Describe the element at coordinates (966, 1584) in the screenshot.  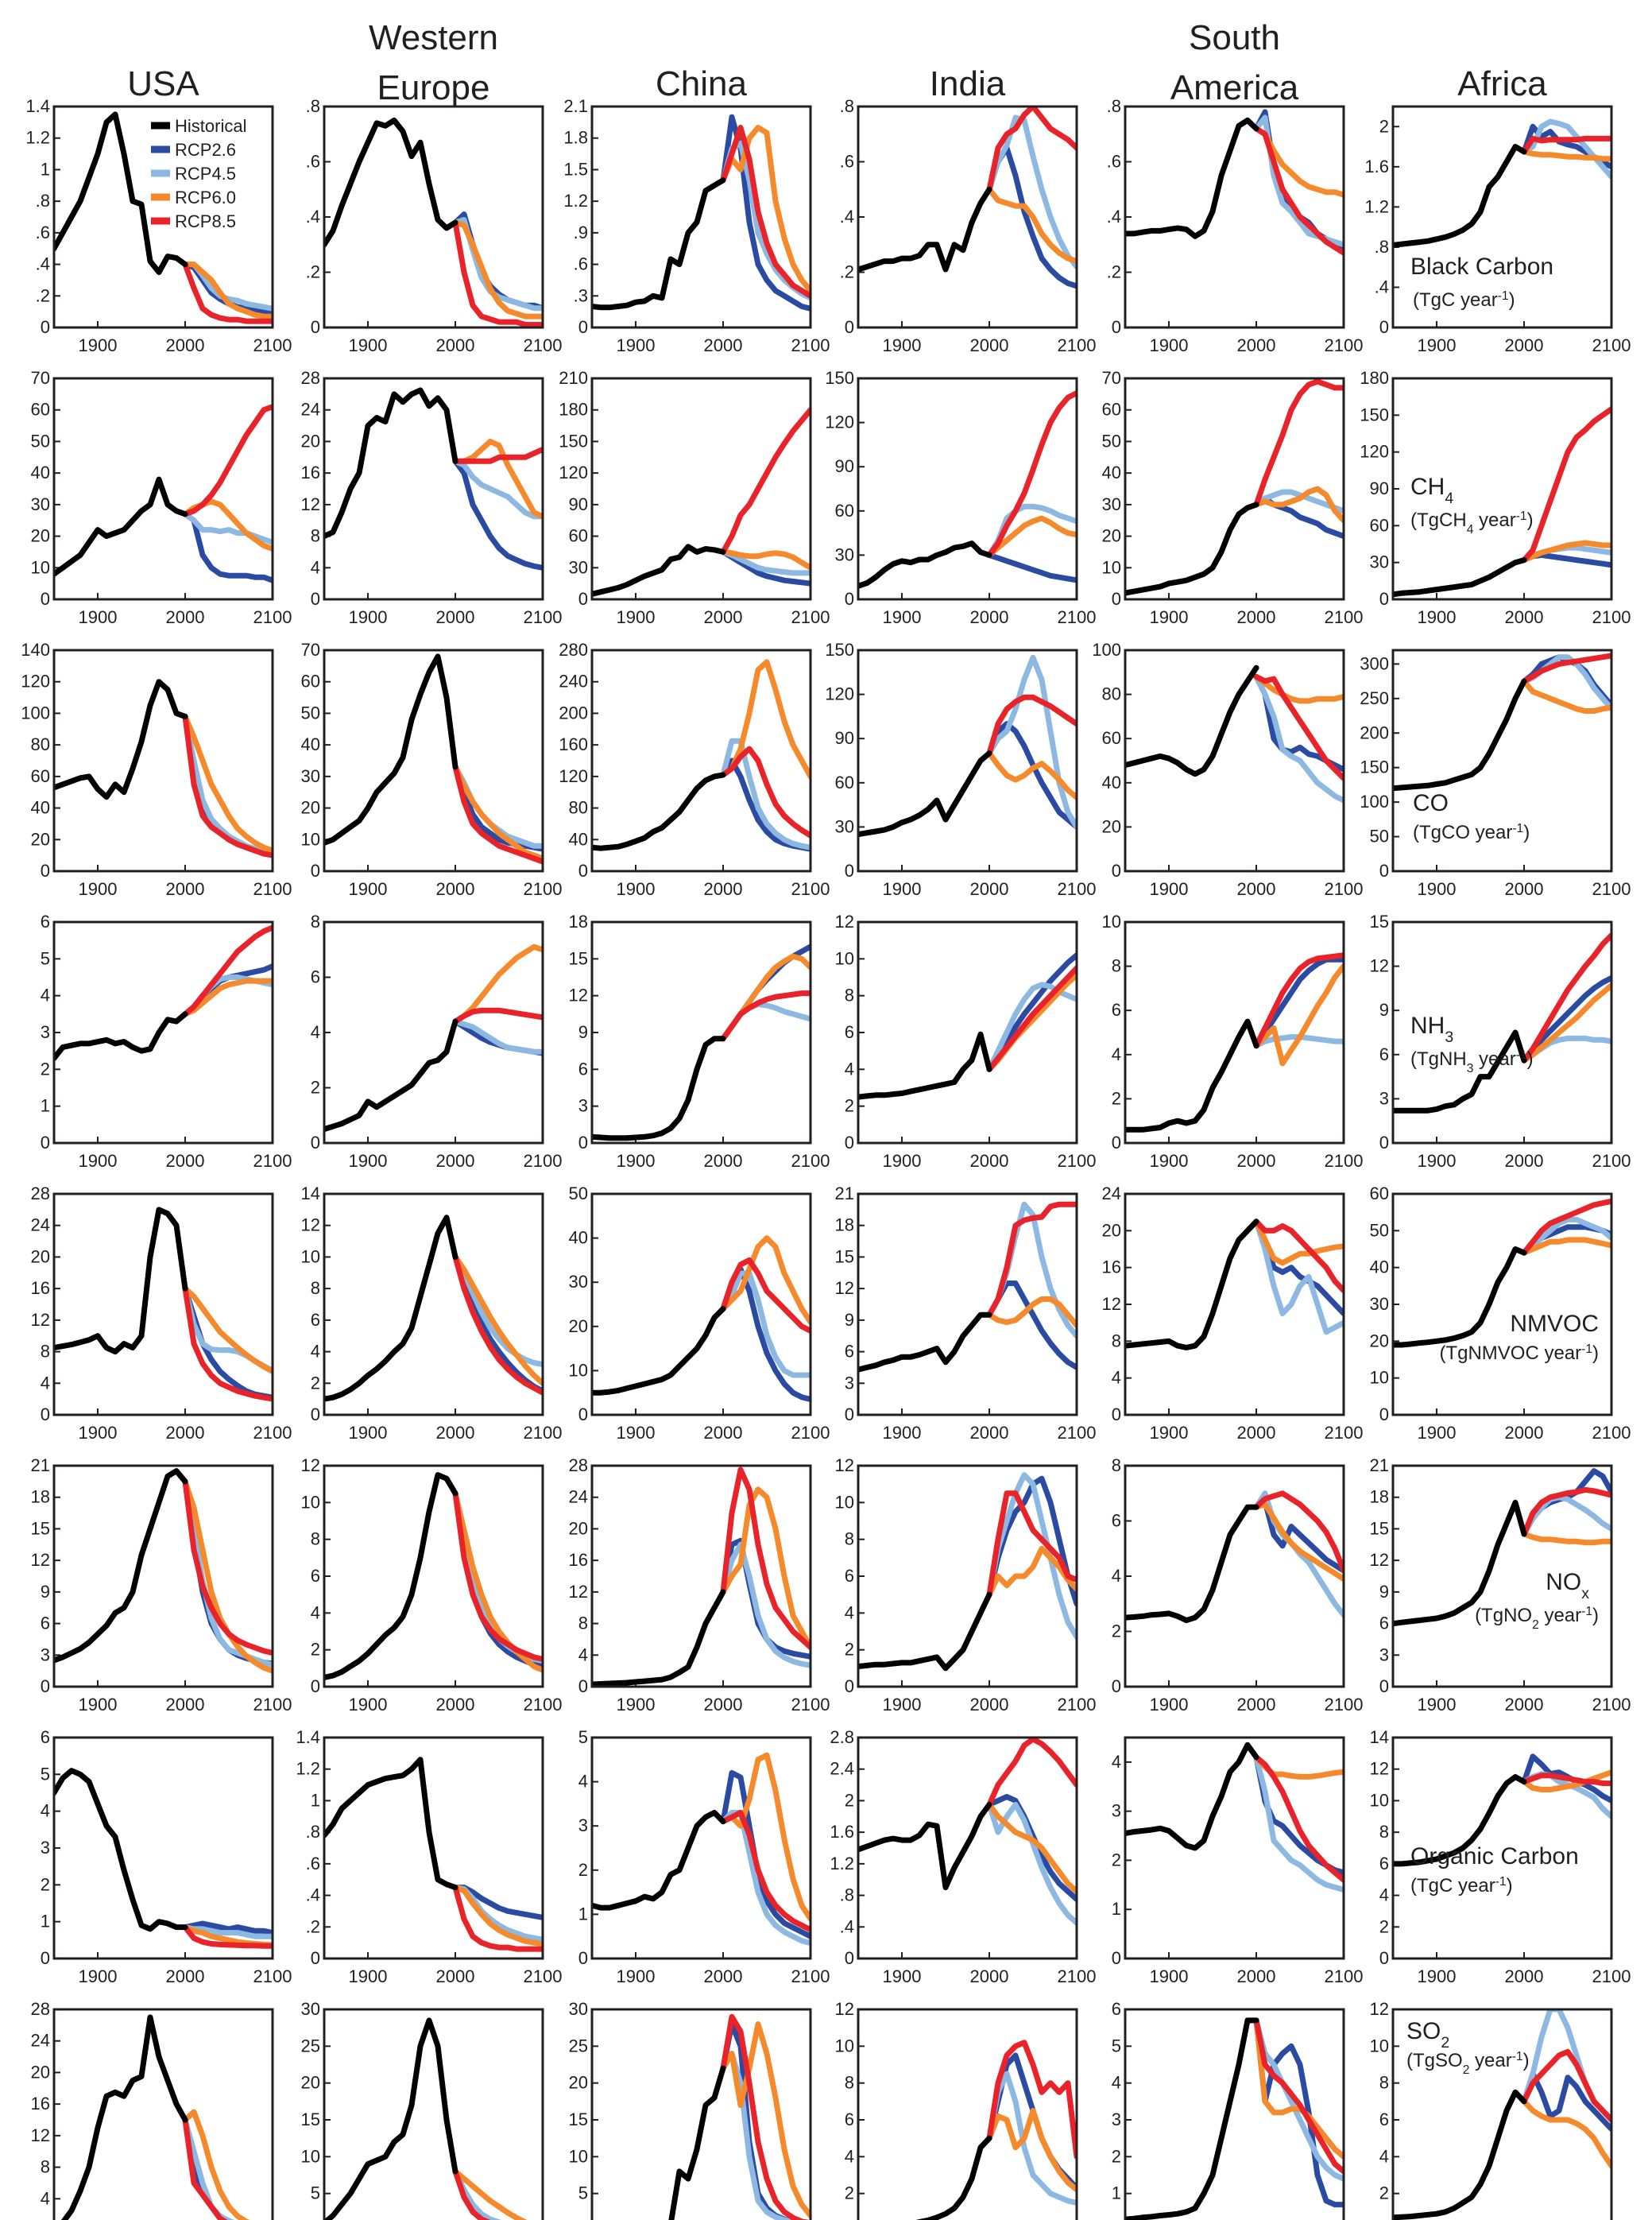
I see `panel-nox-india: 0 2 4 6 8 10 12 1900 2000 2100` at that location.